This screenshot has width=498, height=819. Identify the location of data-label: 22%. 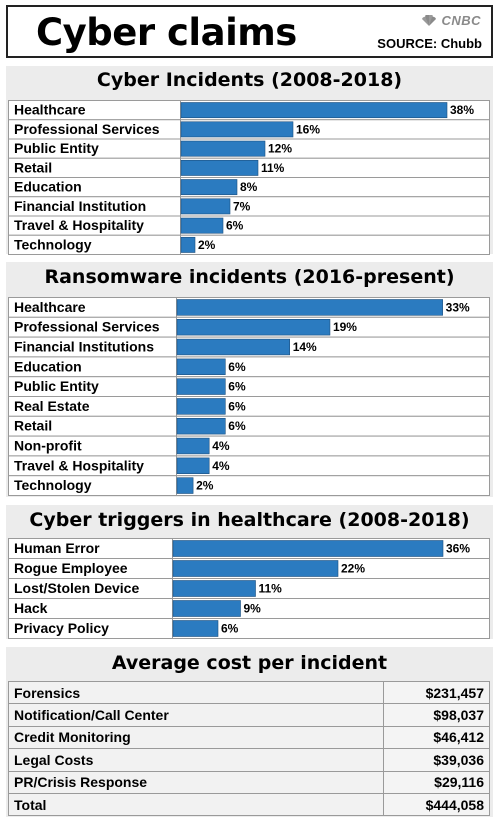
(353, 569).